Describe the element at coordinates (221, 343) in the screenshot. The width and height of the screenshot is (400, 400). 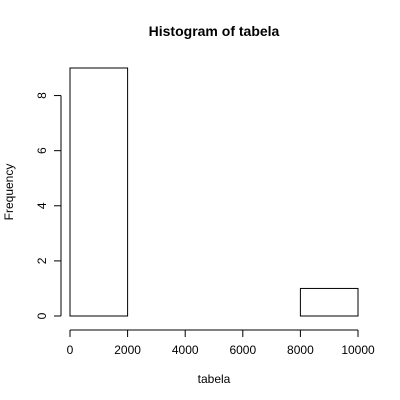
I see `x-axis: 0 2000 4000 6000 8000 10000` at that location.